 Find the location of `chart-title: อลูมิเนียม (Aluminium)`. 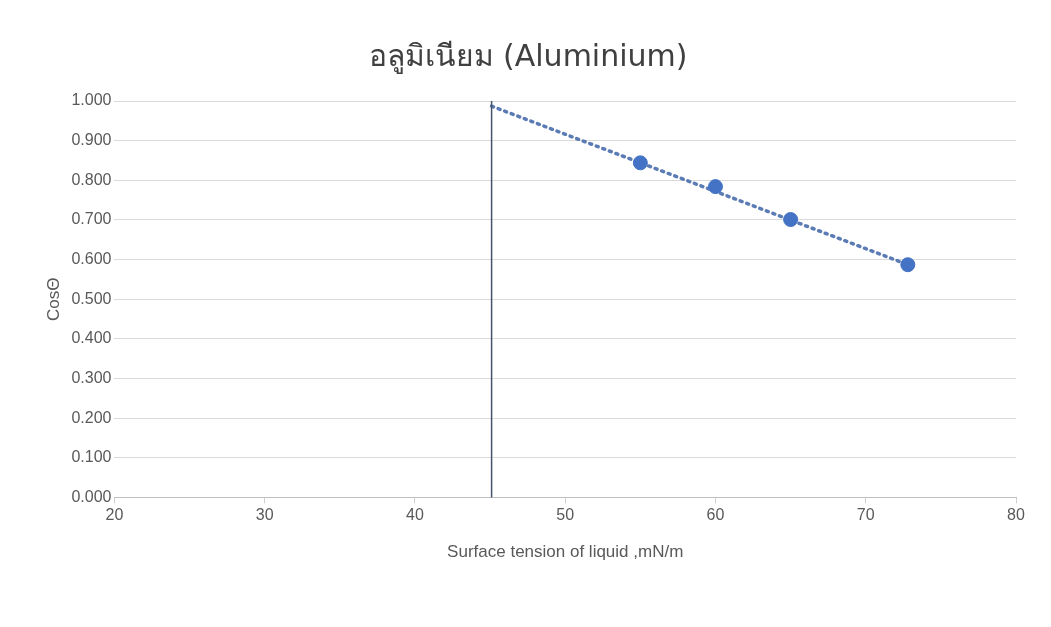

chart-title: อลูมิเนียม (Aluminium) is located at coordinates (528, 55).